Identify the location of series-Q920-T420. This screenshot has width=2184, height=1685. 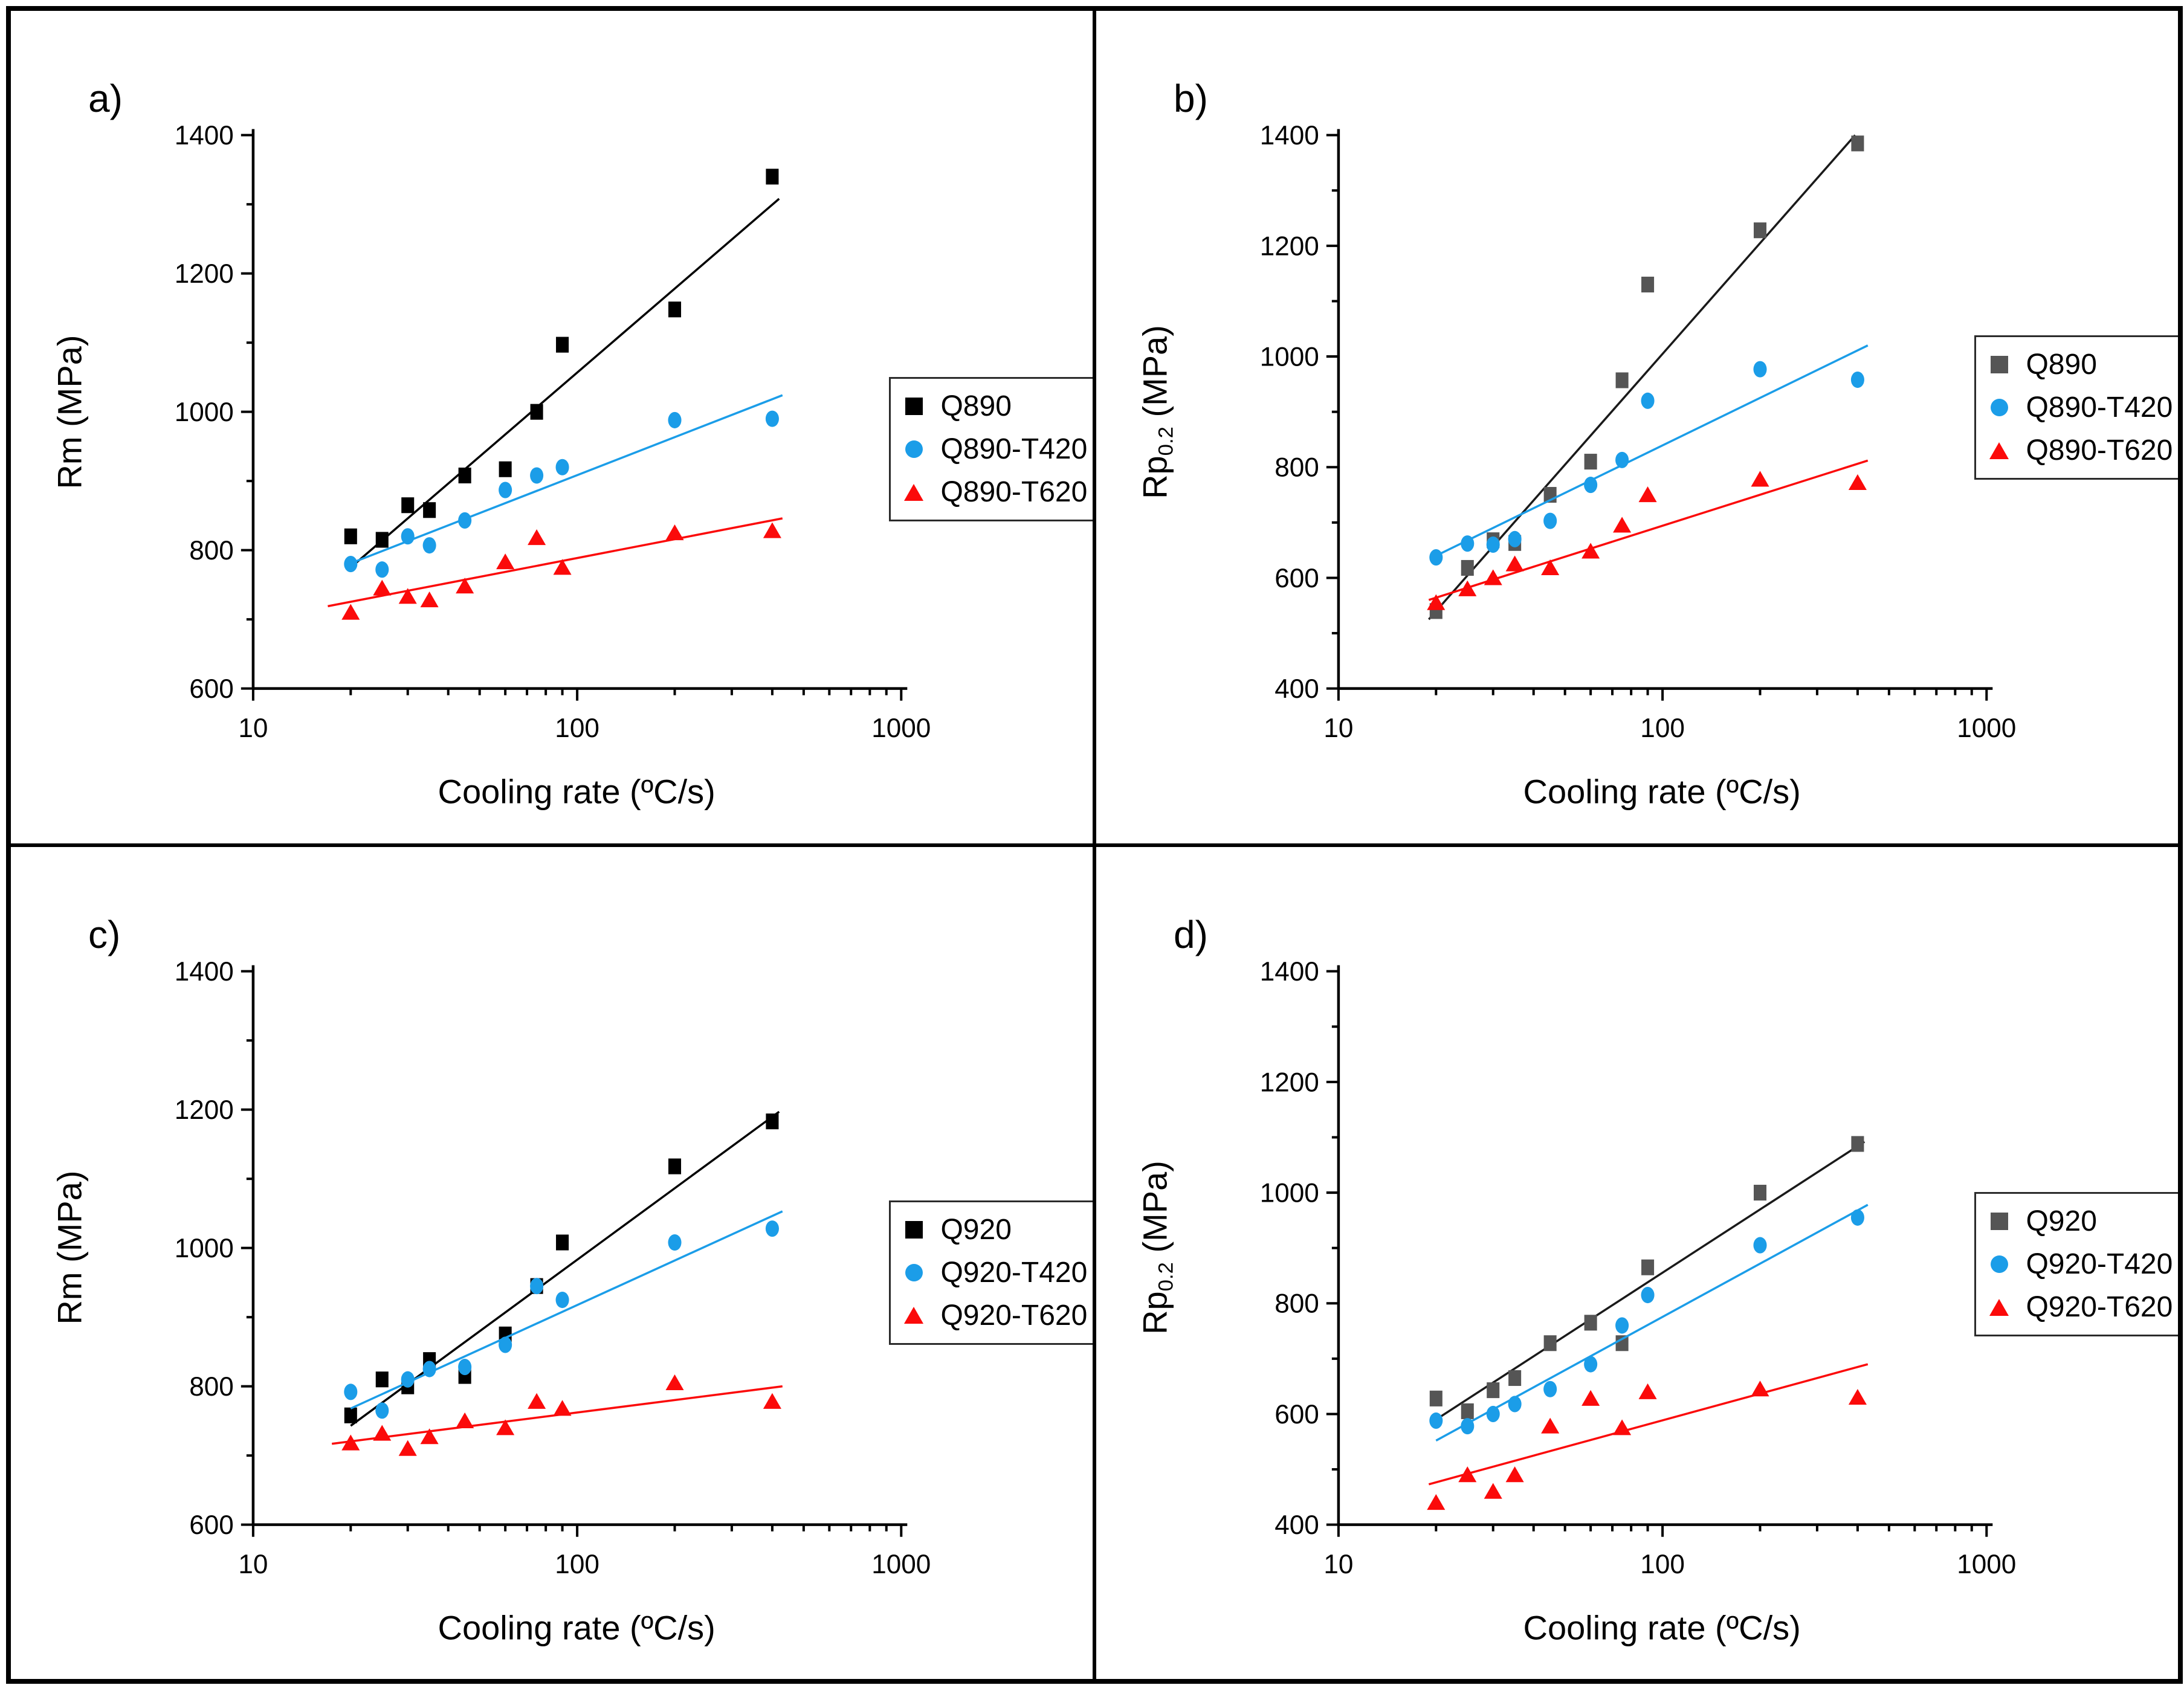
(563, 1314).